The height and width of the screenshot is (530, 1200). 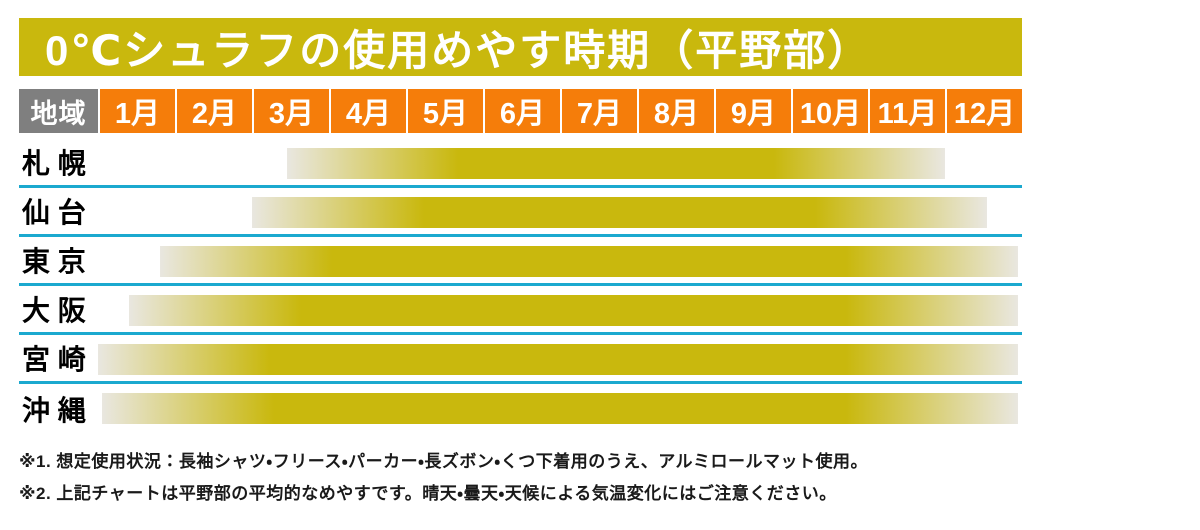 I want to click on month-header-row: 地域 1月 2月 3月 4月 5月 6月 7月 8月 9月 10月 11月 12月, so click(x=520, y=111).